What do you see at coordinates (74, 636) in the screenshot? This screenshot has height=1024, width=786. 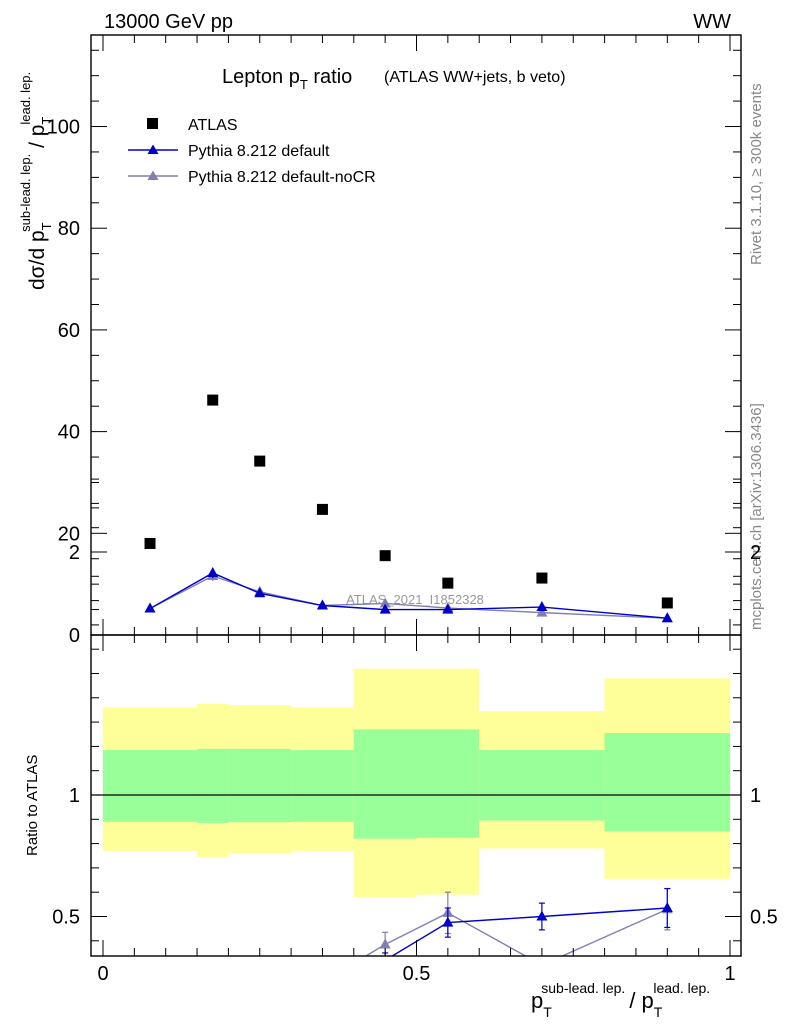 I see `main-y-tick-label: 0` at bounding box center [74, 636].